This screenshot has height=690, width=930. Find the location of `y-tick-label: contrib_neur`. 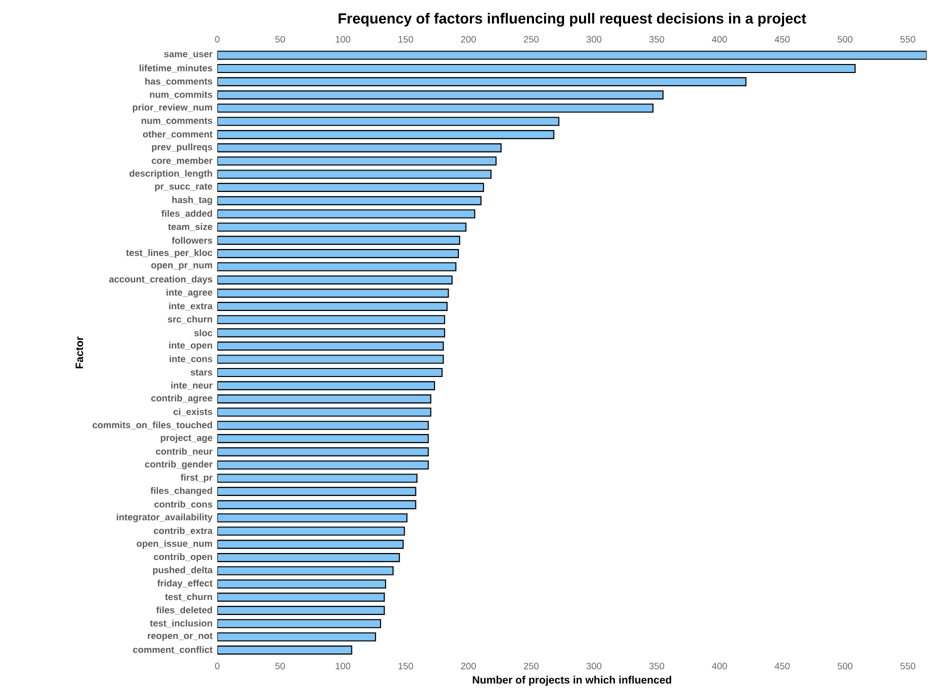

y-tick-label: contrib_neur is located at coordinates (184, 452).